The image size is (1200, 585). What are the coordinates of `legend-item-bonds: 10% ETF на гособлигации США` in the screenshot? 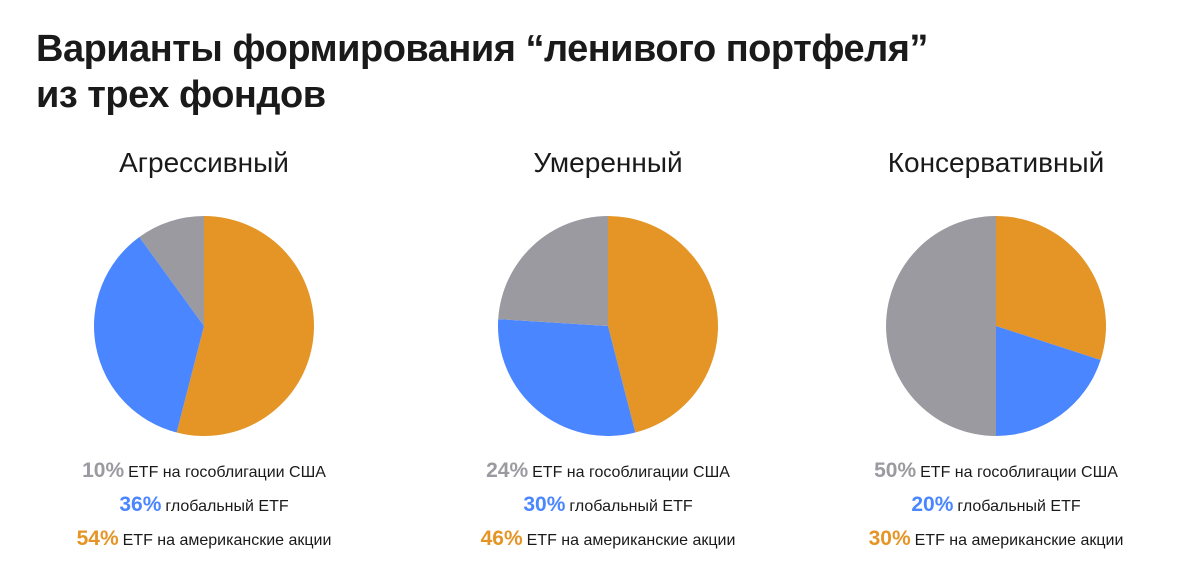 It's located at (204, 471).